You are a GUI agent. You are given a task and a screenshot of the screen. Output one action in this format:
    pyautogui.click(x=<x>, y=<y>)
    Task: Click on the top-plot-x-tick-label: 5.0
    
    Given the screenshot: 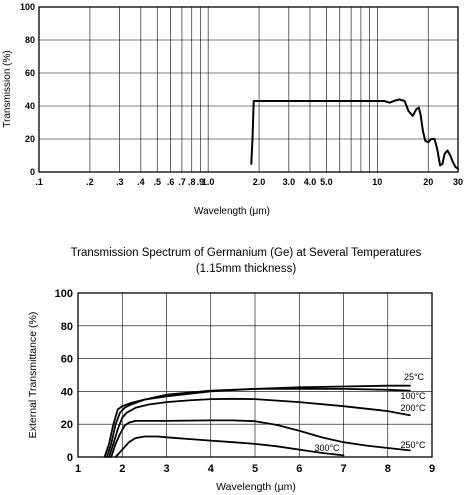 What is the action you would take?
    pyautogui.click(x=326, y=182)
    